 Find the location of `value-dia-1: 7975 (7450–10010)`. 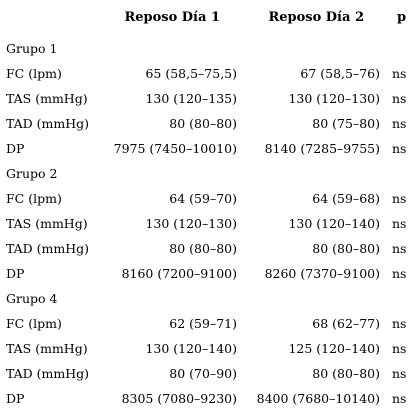

value-dia-1: 7975 (7450–10010) is located at coordinates (175, 148).